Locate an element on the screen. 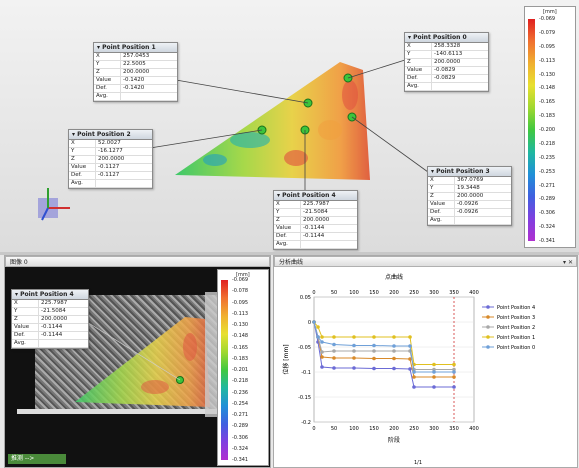 The height and width of the screenshot is (468, 579). image-colorbar-gradient is located at coordinates (224, 370).